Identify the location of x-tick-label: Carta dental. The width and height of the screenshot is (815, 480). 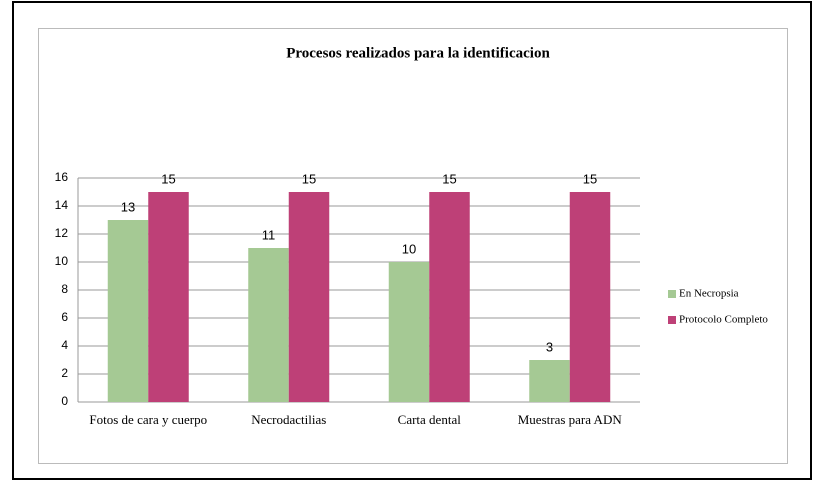
(430, 419).